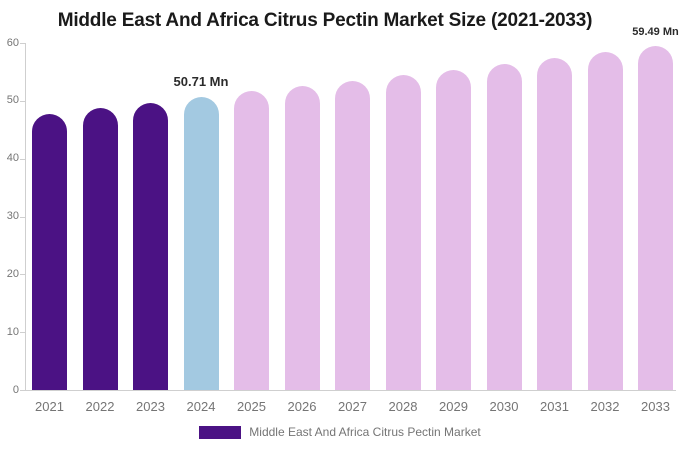 This screenshot has width=680, height=450. What do you see at coordinates (12, 42) in the screenshot?
I see `y-axis-label-60: 60` at bounding box center [12, 42].